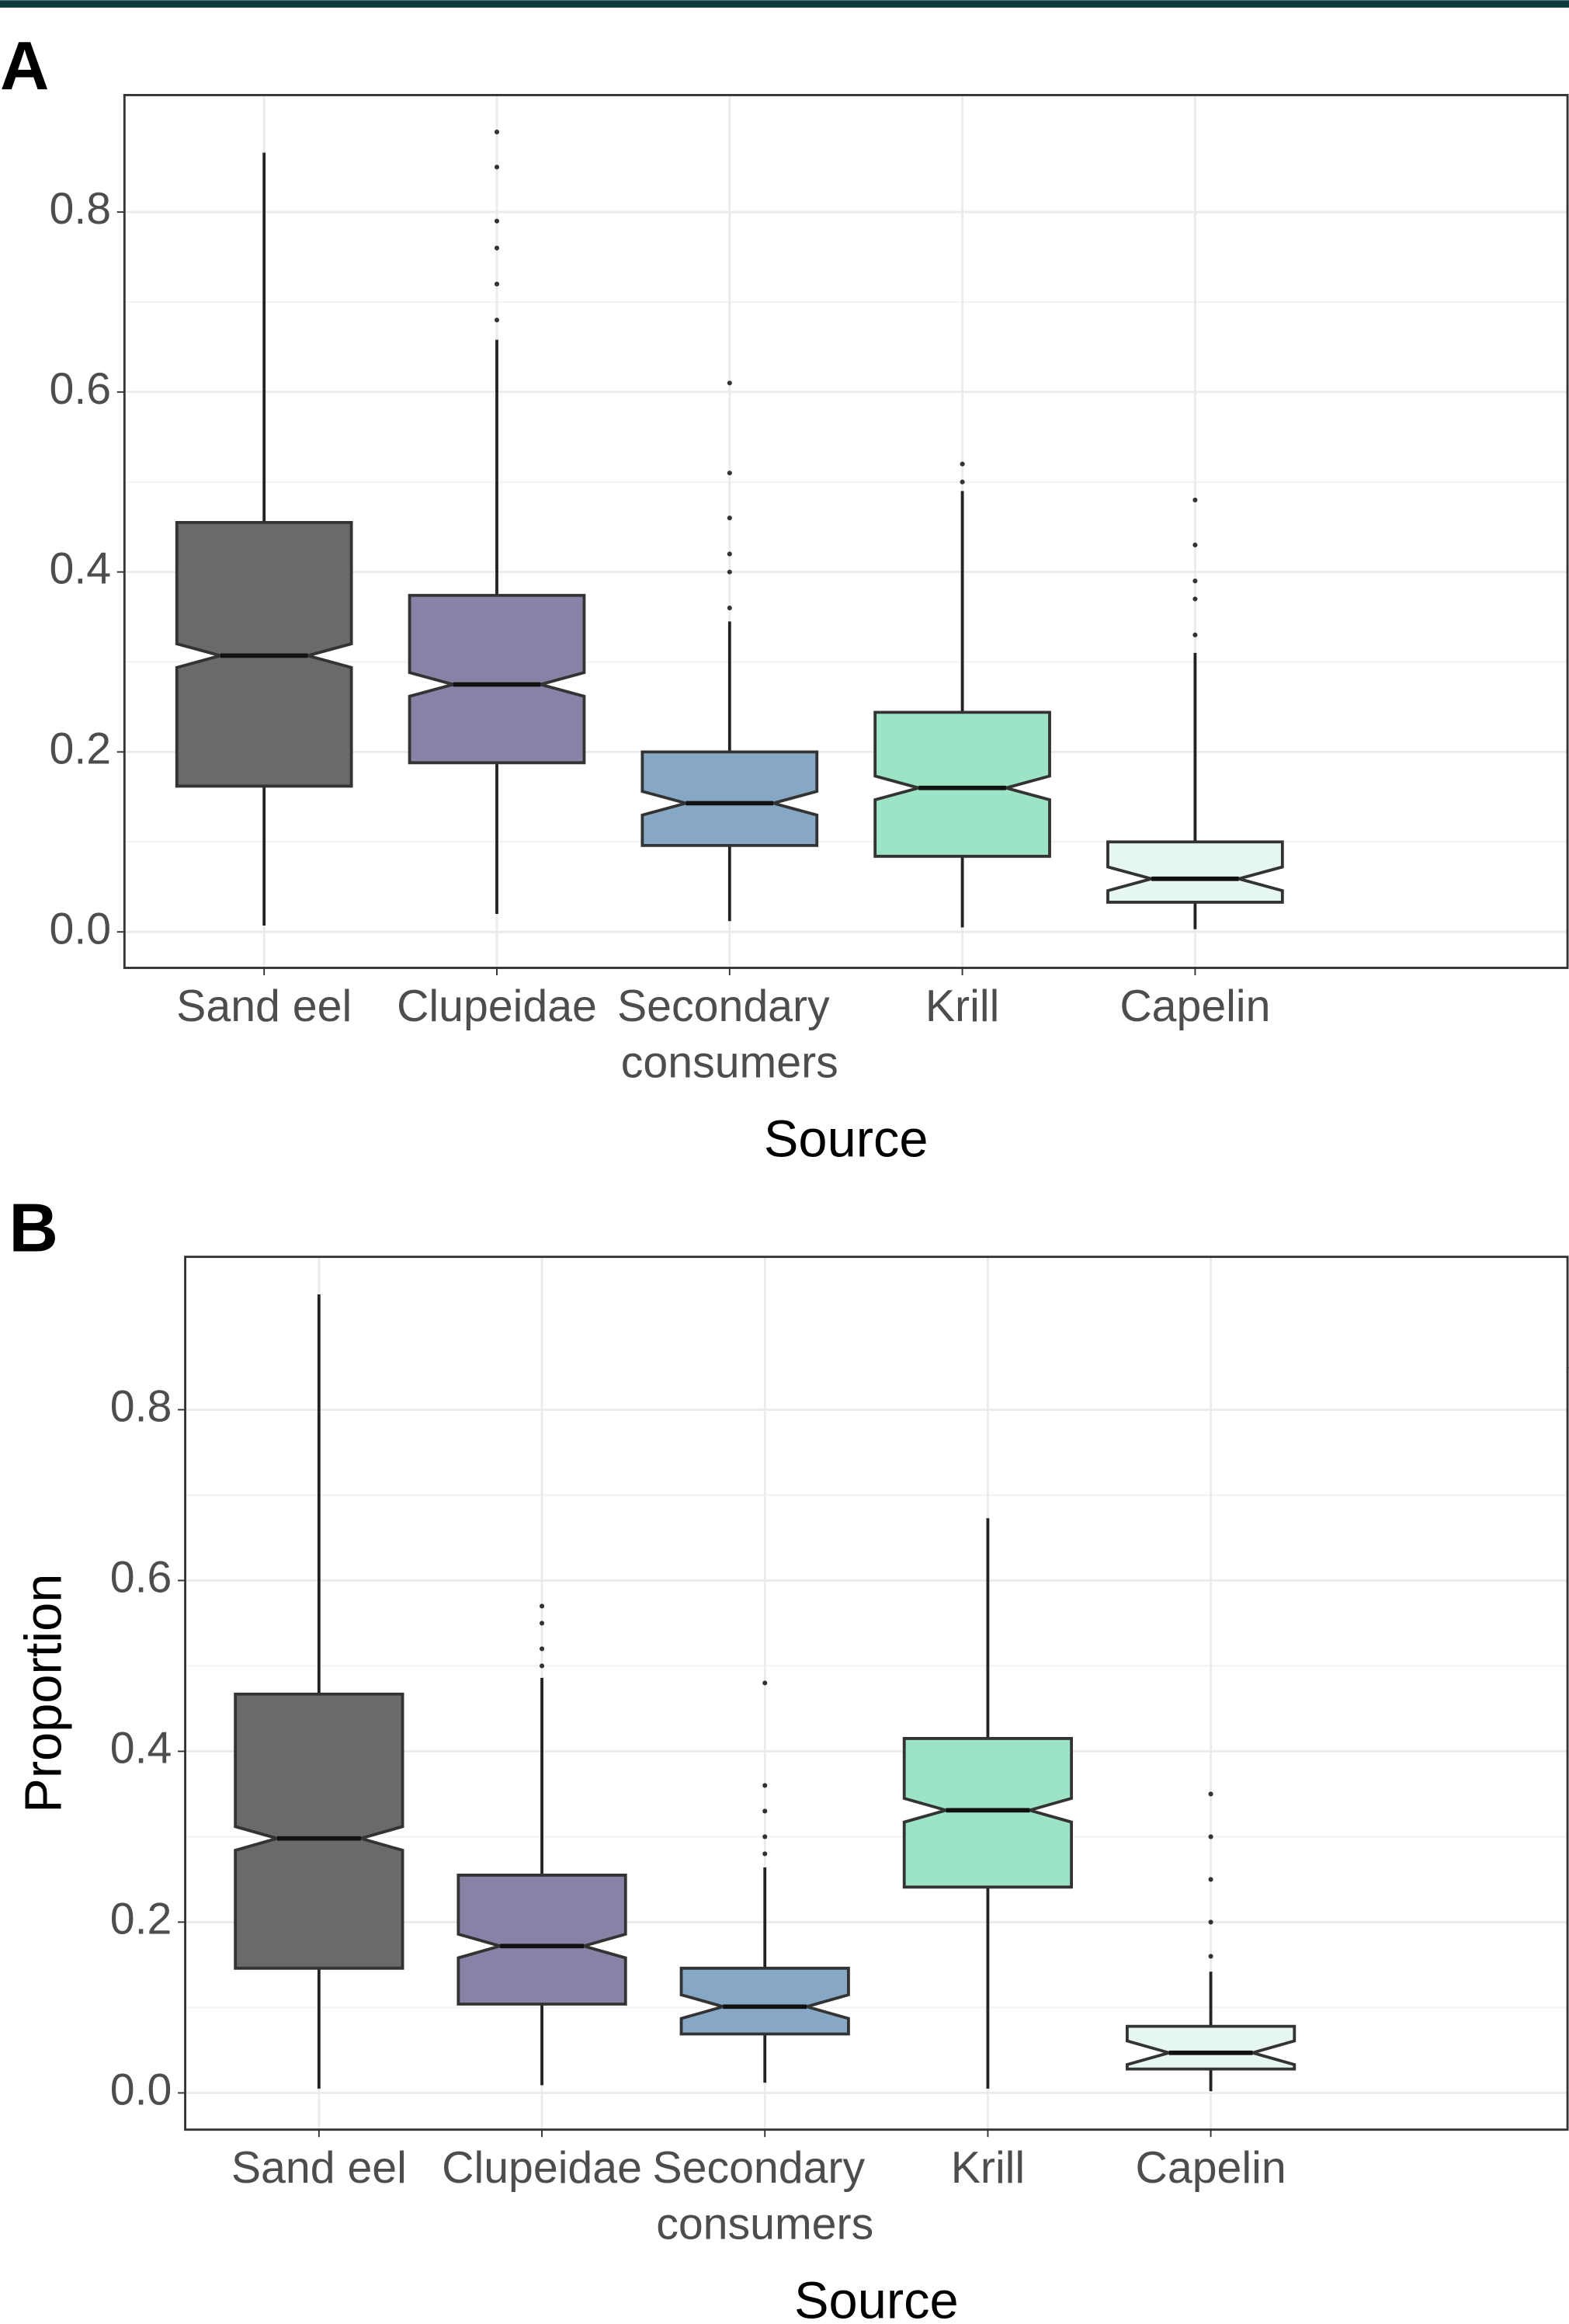  What do you see at coordinates (24, 66) in the screenshot?
I see `panel-label: A` at bounding box center [24, 66].